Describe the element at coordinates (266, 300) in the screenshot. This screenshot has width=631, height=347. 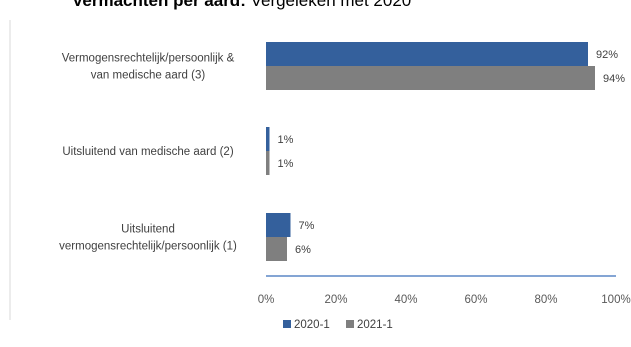
I see `x-tick-label-0: 0%` at that location.